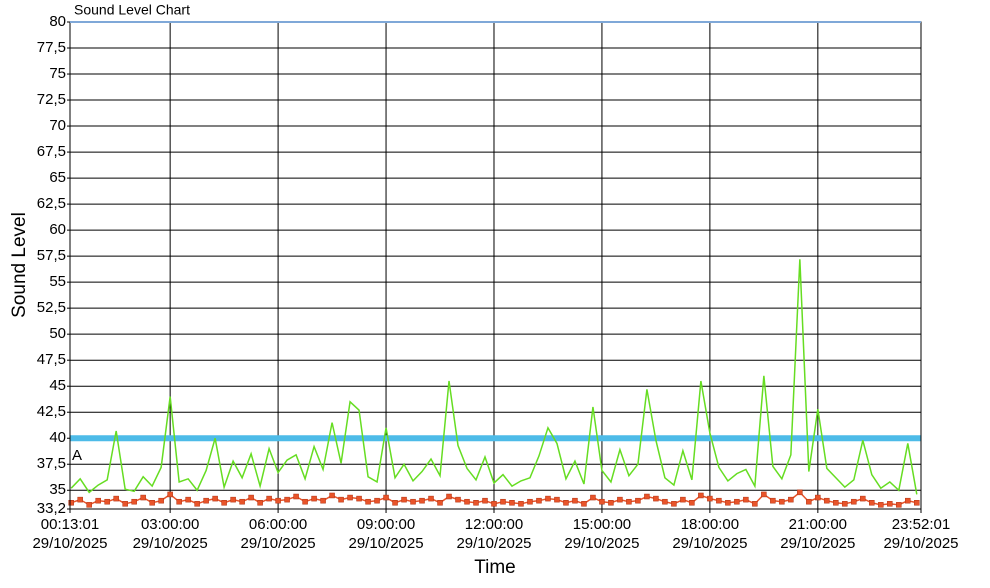  I want to click on y-tick-label: 45, so click(57, 385).